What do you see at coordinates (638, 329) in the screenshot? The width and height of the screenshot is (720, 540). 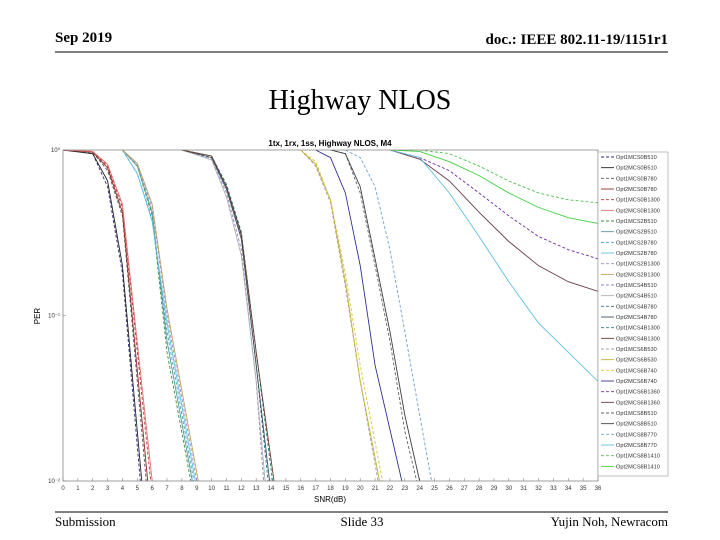 I see `legend-label: Opt1MCS4B1300` at bounding box center [638, 329].